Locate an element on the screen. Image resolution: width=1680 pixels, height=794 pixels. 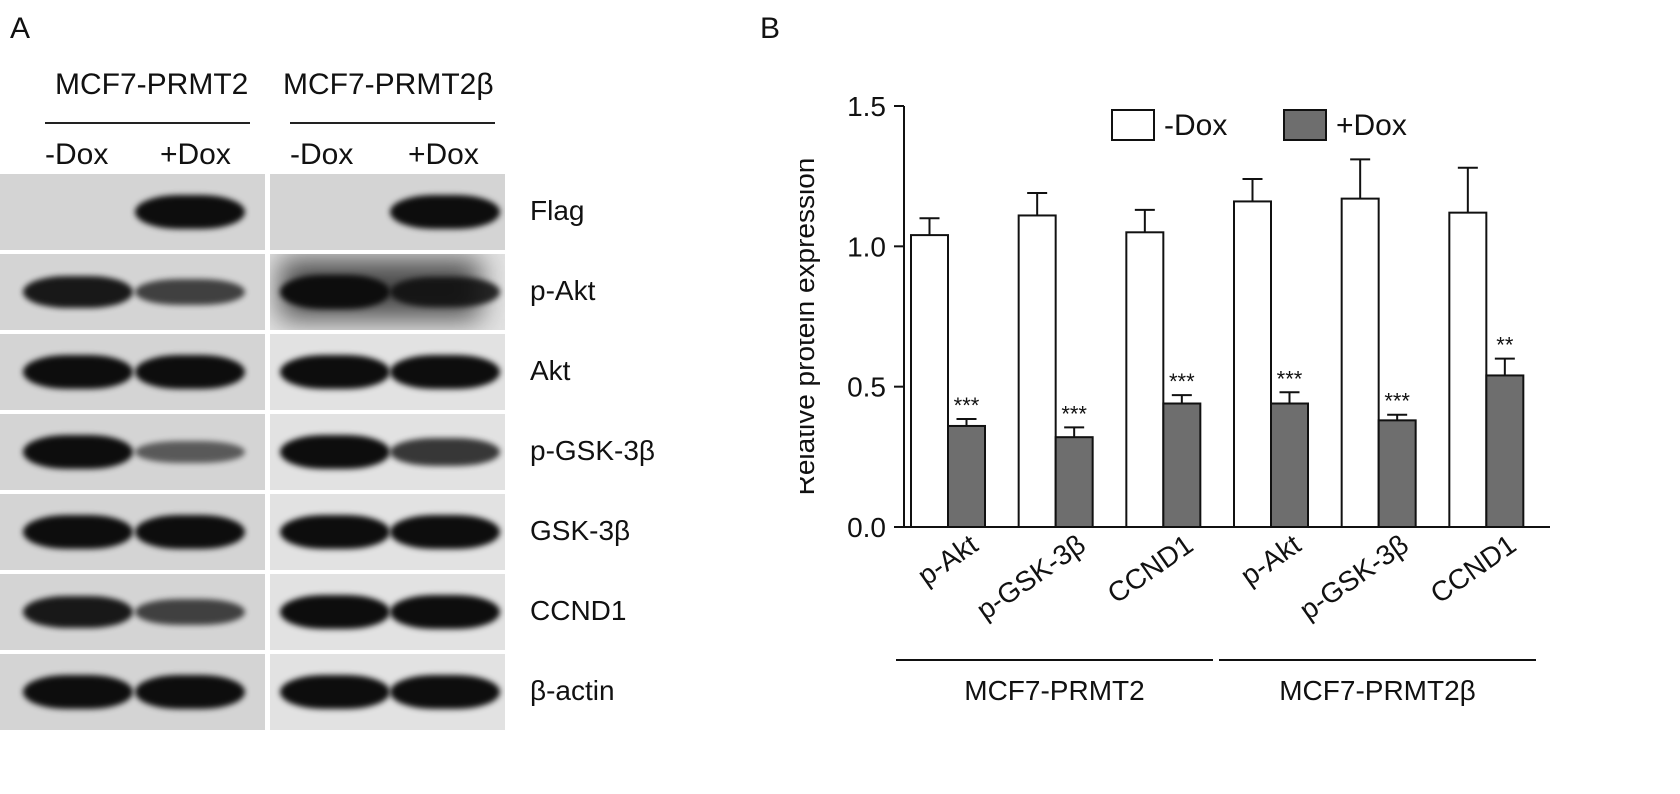
blot-row-label: β-actin is located at coordinates (572, 690).